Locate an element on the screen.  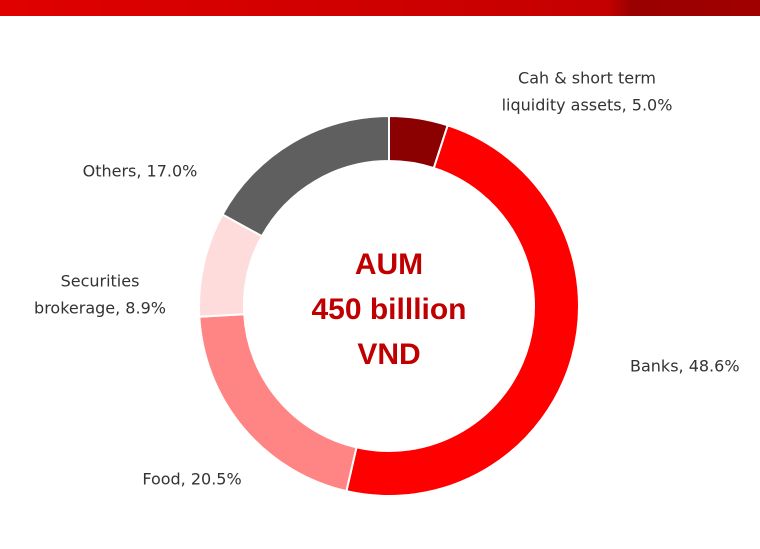
center-text: 450 billlion is located at coordinates (388, 309).